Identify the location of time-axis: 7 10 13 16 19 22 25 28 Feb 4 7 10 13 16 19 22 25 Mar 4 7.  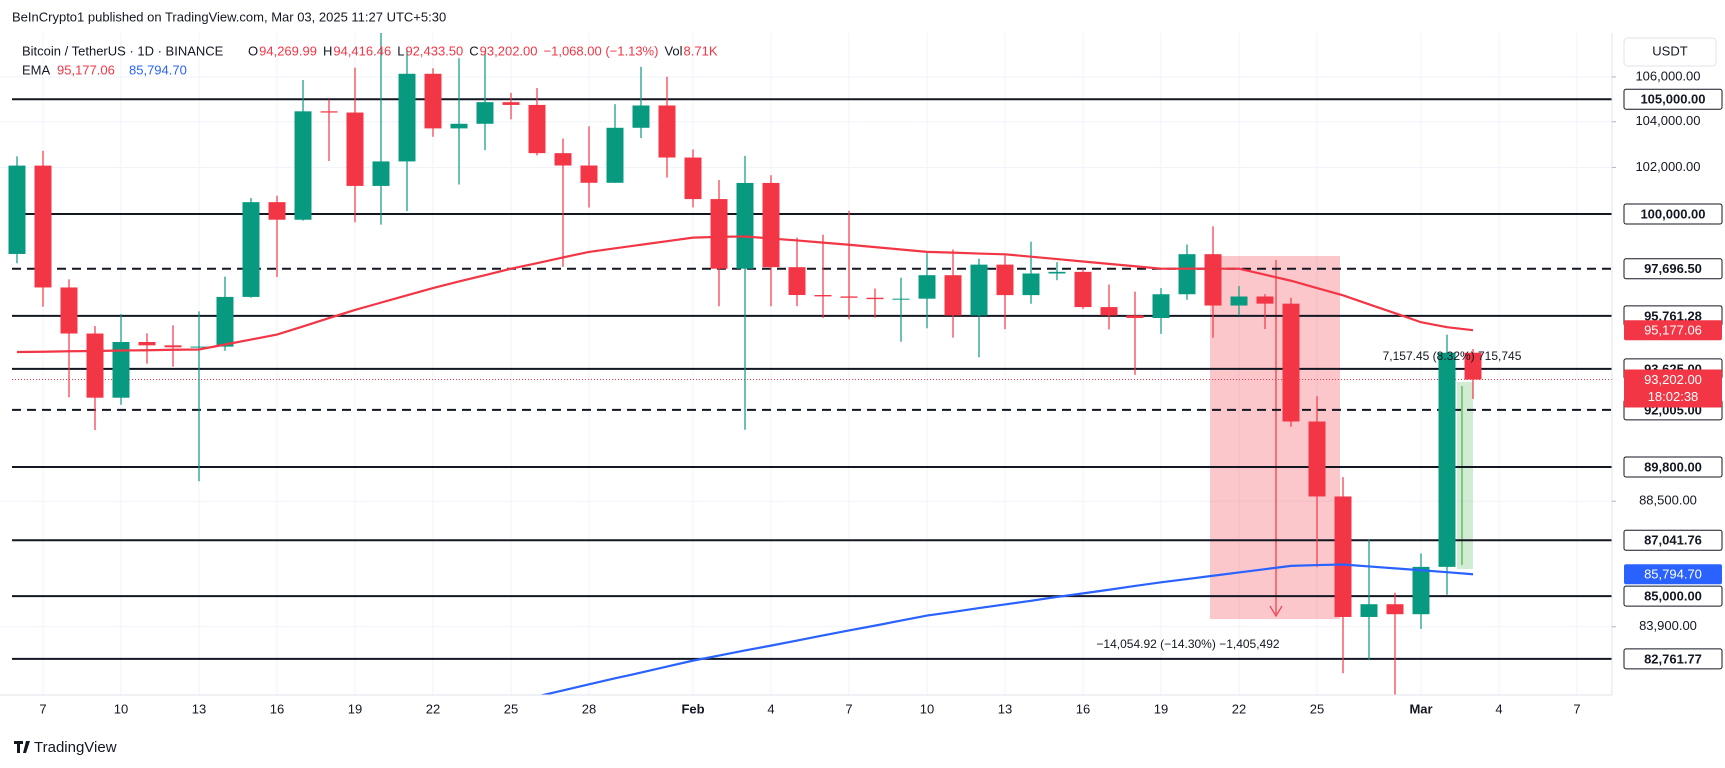
(809, 708).